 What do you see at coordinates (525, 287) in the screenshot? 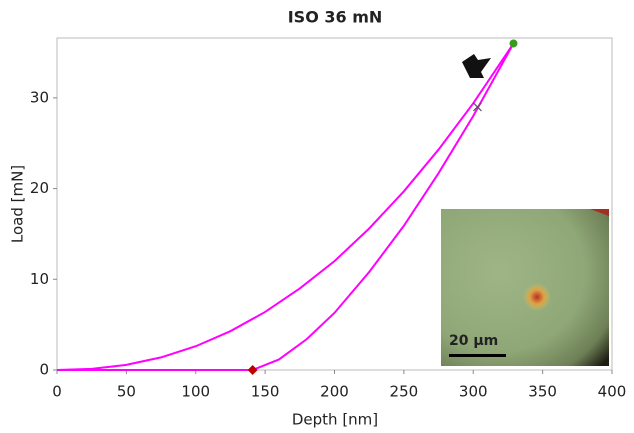
I see `inset-micrograph` at bounding box center [525, 287].